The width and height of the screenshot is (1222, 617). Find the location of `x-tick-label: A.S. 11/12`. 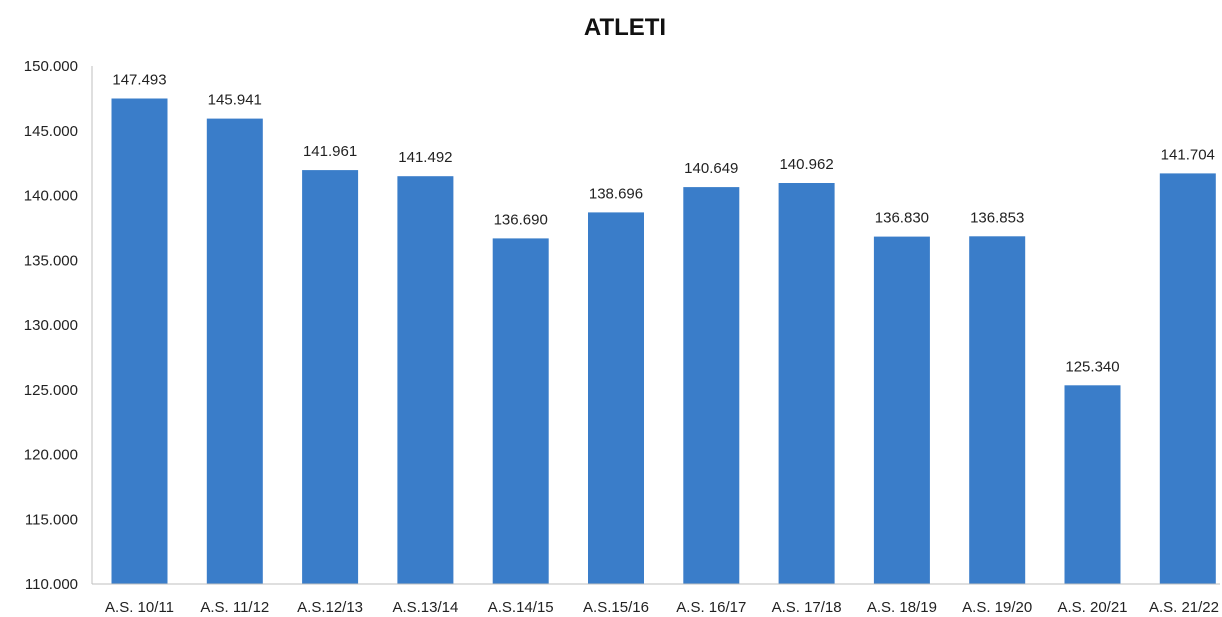

x-tick-label: A.S. 11/12 is located at coordinates (234, 607).